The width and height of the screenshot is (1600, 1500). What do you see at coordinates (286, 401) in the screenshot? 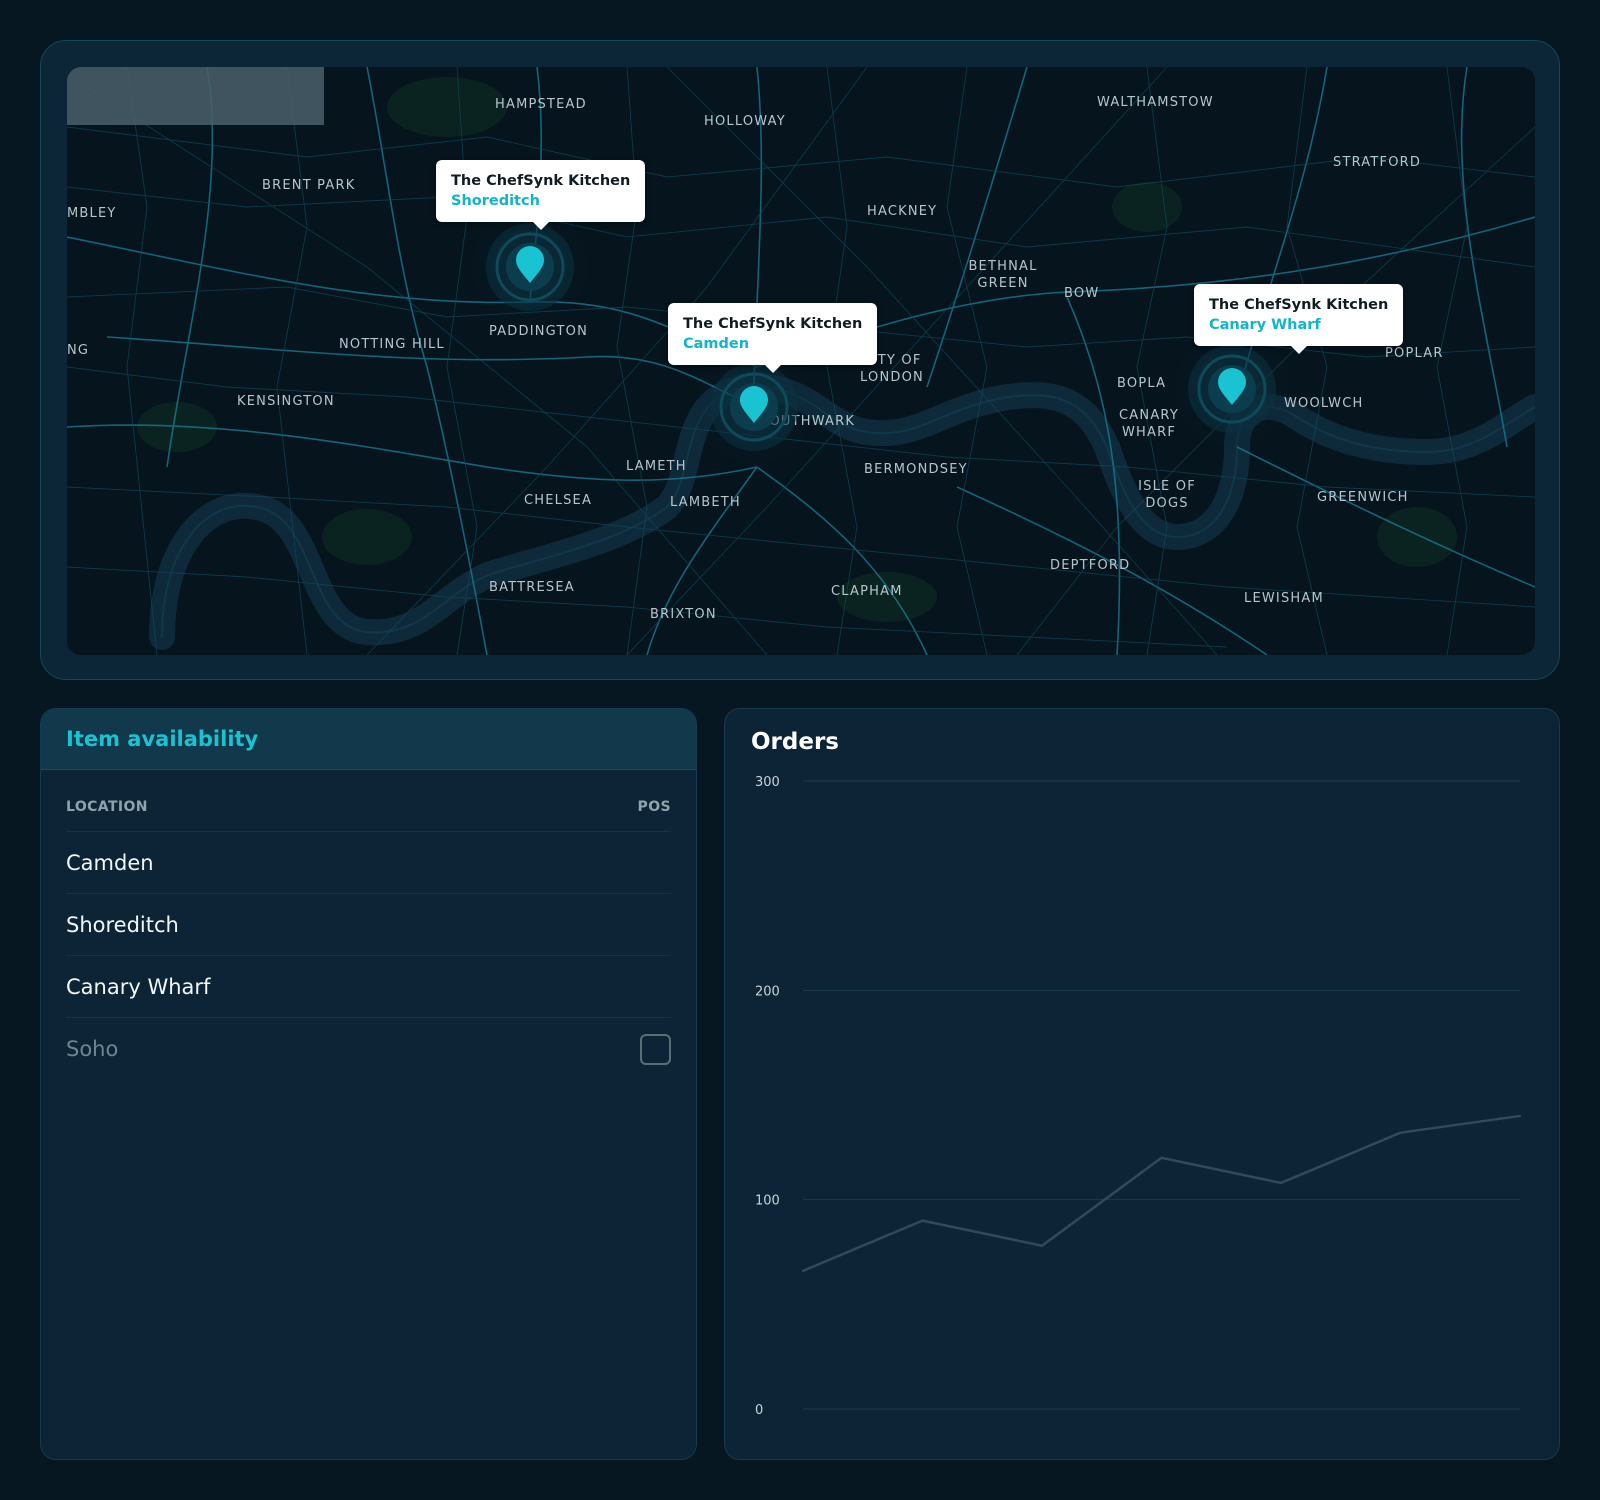
I see `place-label: KENSINGTON` at bounding box center [286, 401].